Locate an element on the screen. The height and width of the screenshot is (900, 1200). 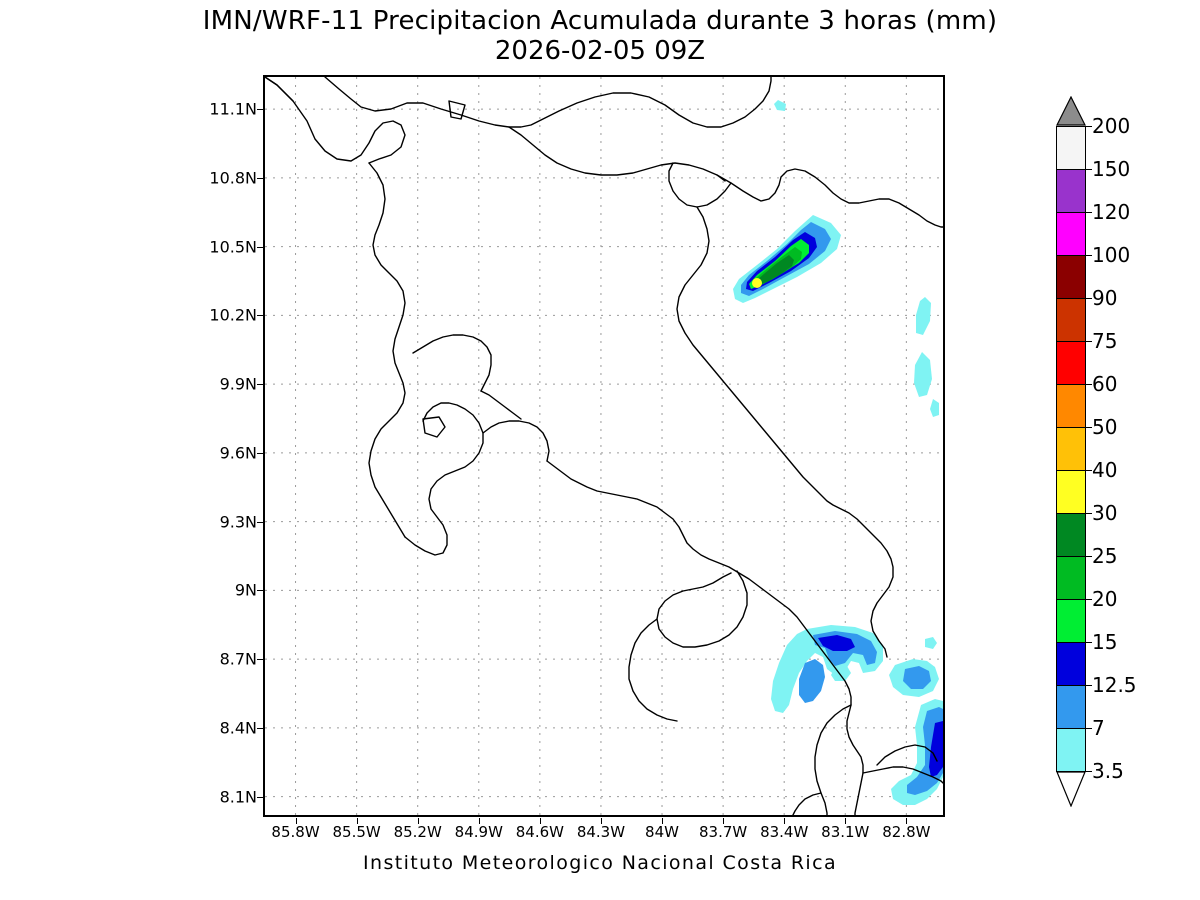
y-axis-tick-label: 10.8N is located at coordinates (233, 178).